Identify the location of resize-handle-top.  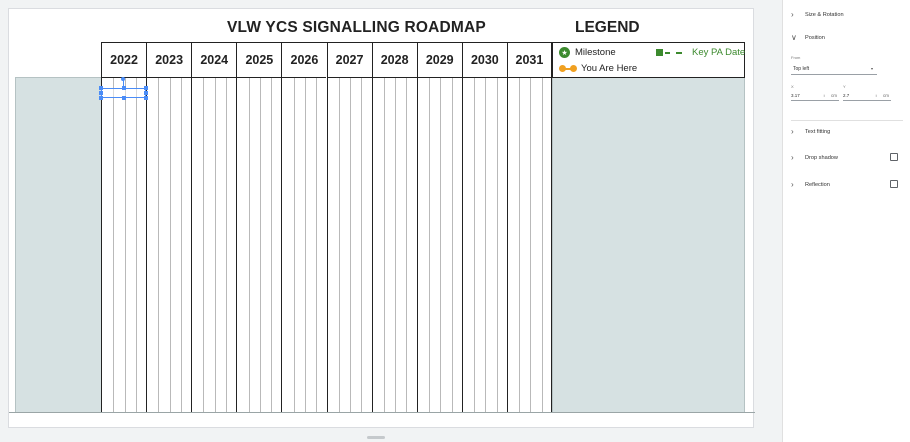
(124, 88).